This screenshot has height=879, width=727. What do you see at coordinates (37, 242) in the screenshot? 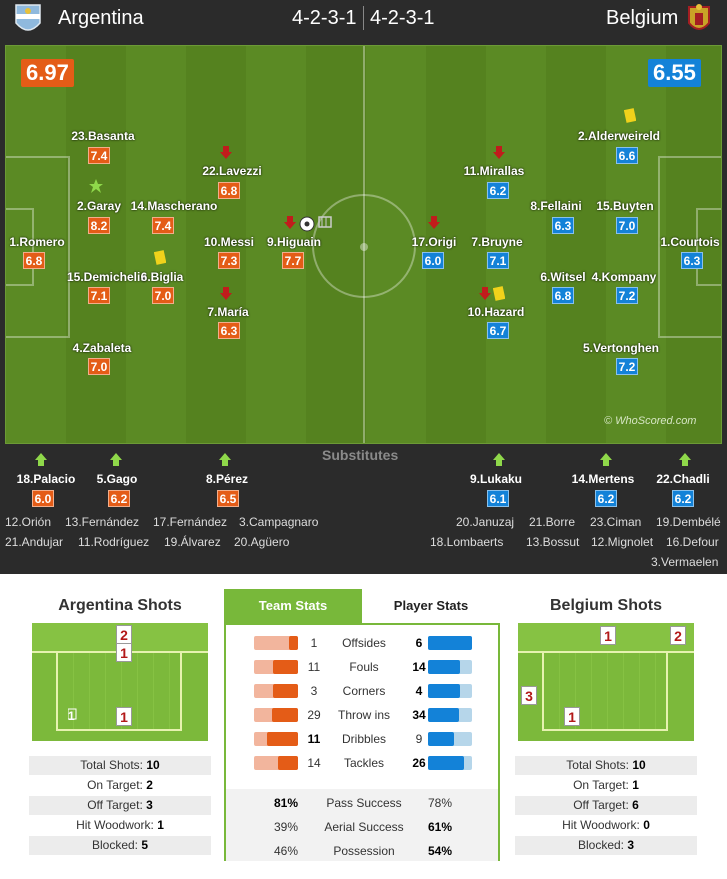
I see `player-name: 1.Romero` at bounding box center [37, 242].